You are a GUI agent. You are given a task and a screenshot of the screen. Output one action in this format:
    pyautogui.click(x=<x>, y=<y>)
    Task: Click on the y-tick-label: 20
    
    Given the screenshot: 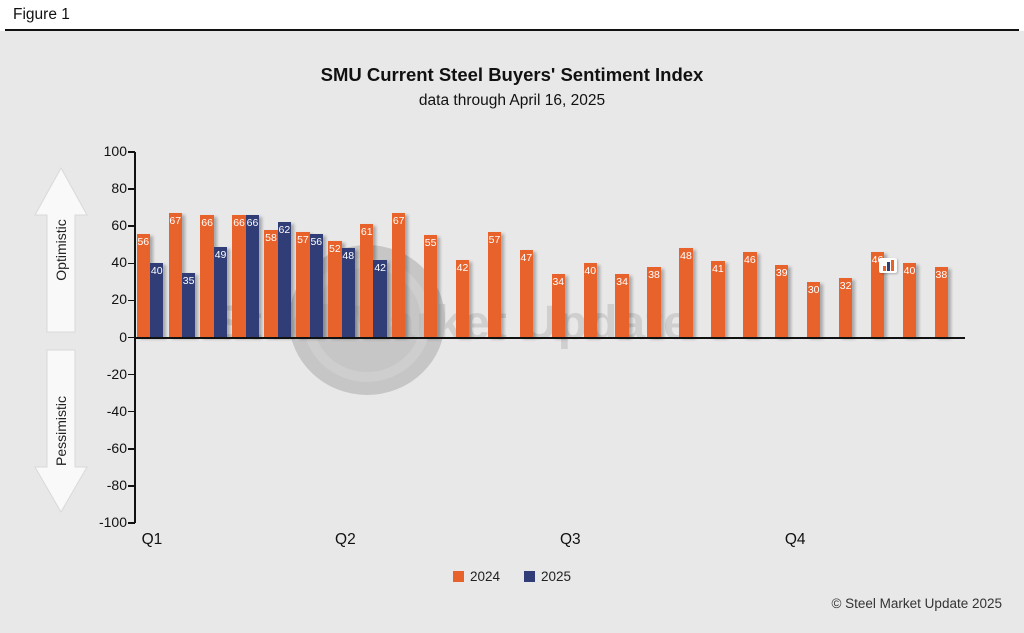 What is the action you would take?
    pyautogui.click(x=119, y=299)
    